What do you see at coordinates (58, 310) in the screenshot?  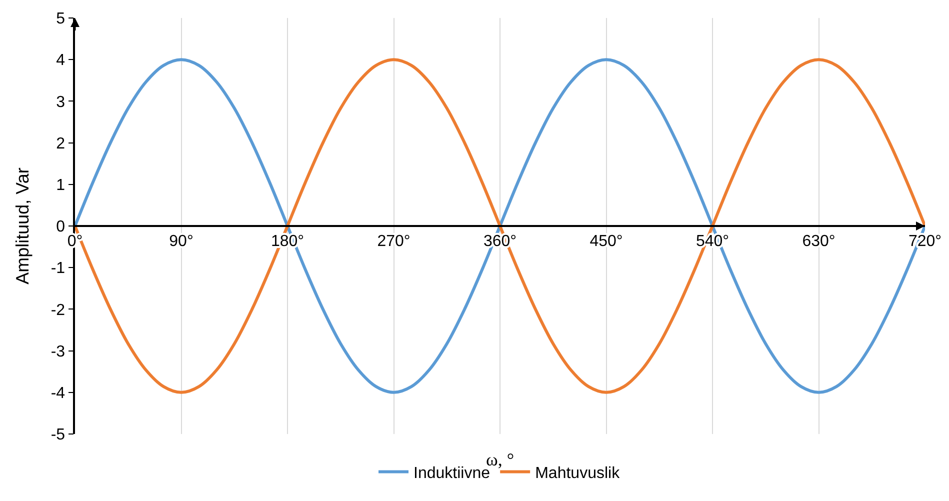 I see `y-tick-label: -2` at bounding box center [58, 310].